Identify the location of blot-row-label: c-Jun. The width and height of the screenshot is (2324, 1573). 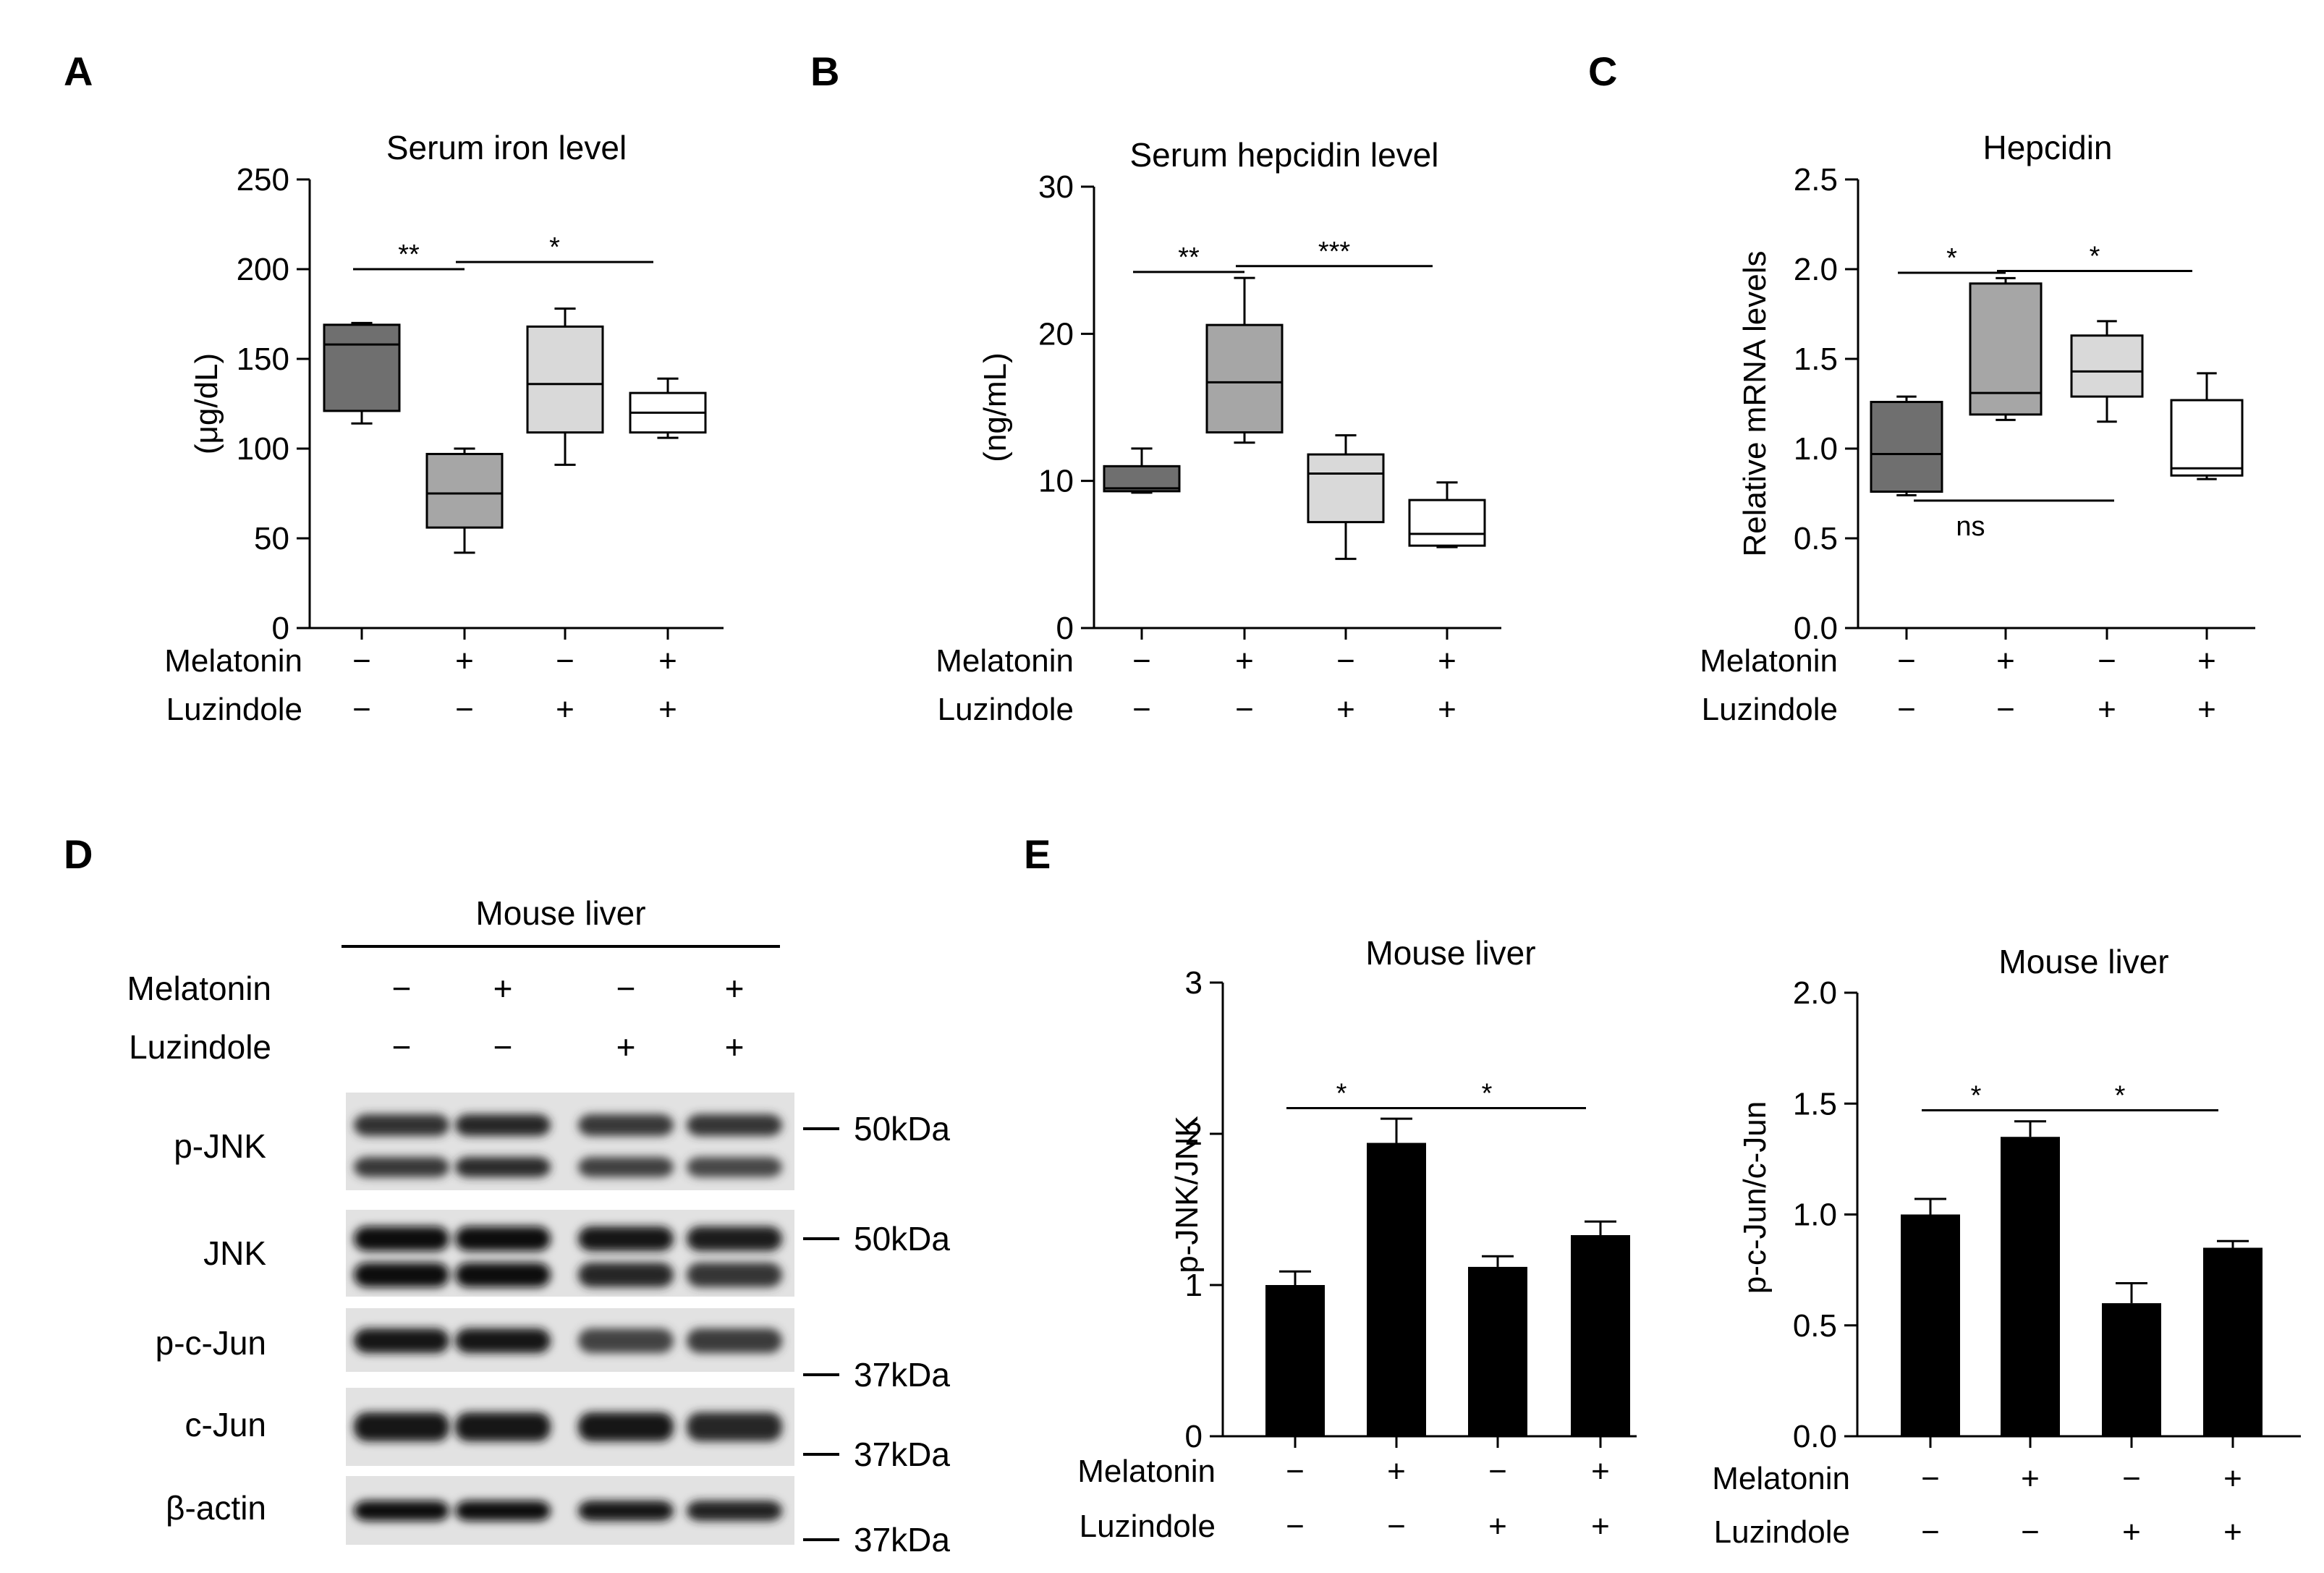
(225, 1424).